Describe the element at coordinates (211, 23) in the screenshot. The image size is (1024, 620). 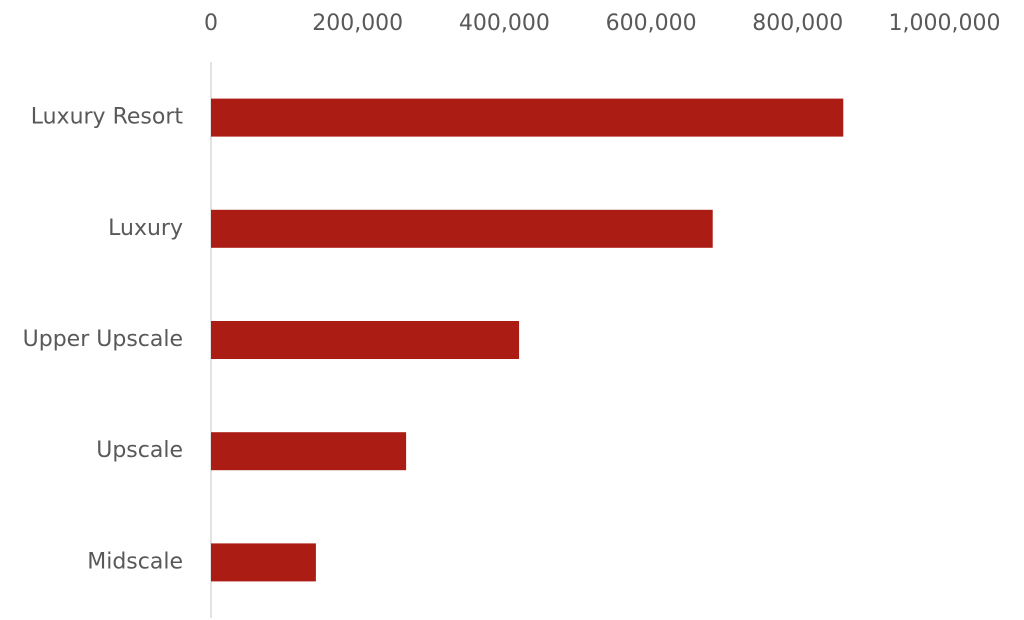
I see `x-tick-label: 0` at that location.